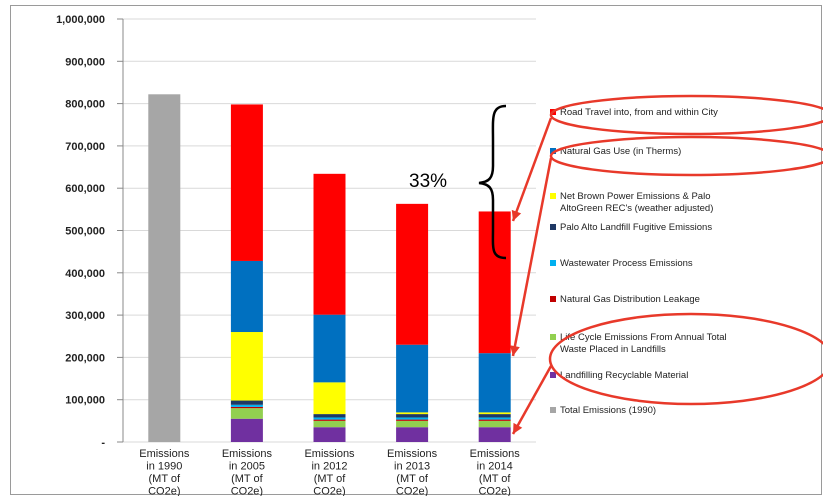 Image resolution: width=832 pixels, height=500 pixels. Describe the element at coordinates (492, 182) in the screenshot. I see `curly-brace` at that location.